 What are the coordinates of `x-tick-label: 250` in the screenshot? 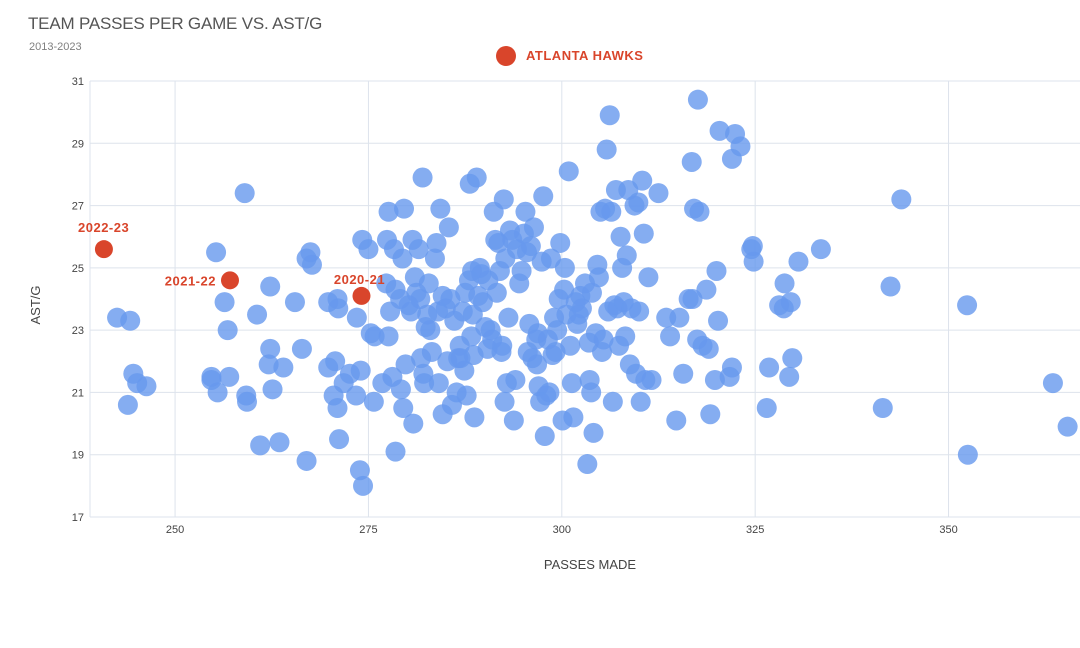 It's located at (175, 530).